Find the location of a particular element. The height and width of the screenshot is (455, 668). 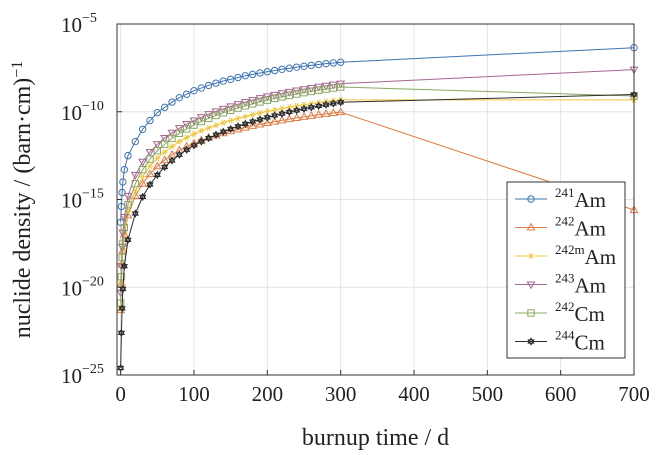

legend-item: 242Cm is located at coordinates (560, 312).